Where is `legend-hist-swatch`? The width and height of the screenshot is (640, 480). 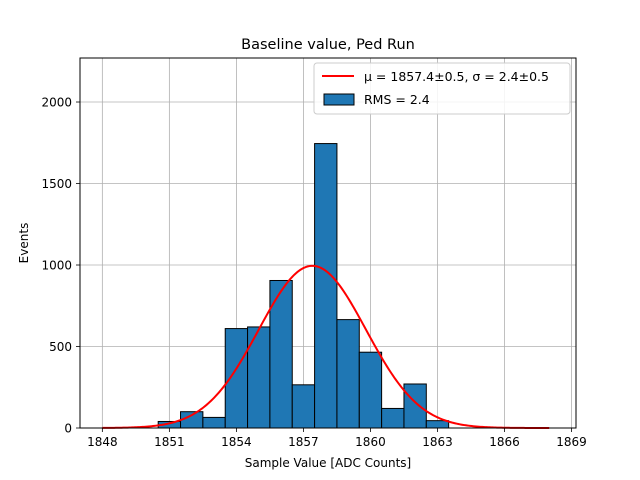
legend-hist-swatch is located at coordinates (339, 99).